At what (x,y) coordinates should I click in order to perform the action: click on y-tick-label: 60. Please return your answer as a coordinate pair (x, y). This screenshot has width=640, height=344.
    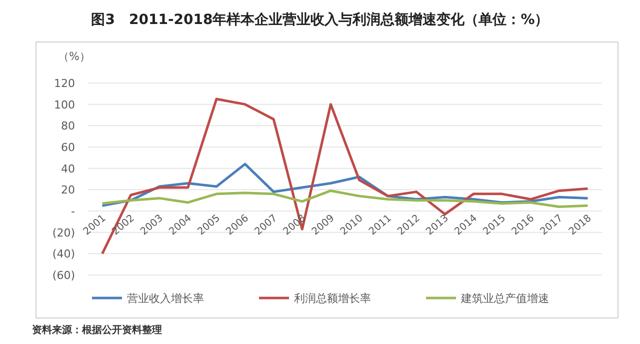
    Looking at the image, I should click on (68, 147).